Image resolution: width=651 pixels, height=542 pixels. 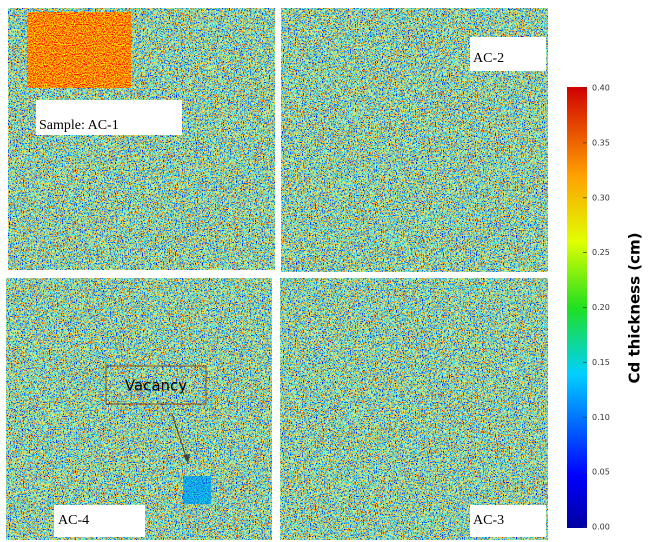 I want to click on arrow-head, so click(x=186, y=459).